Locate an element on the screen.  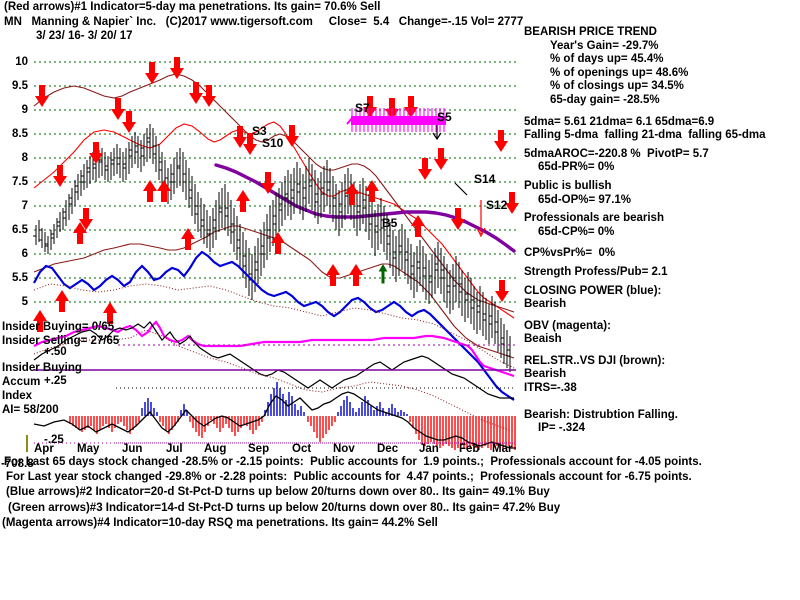
ytick-5: 5 is located at coordinates (24, 302).